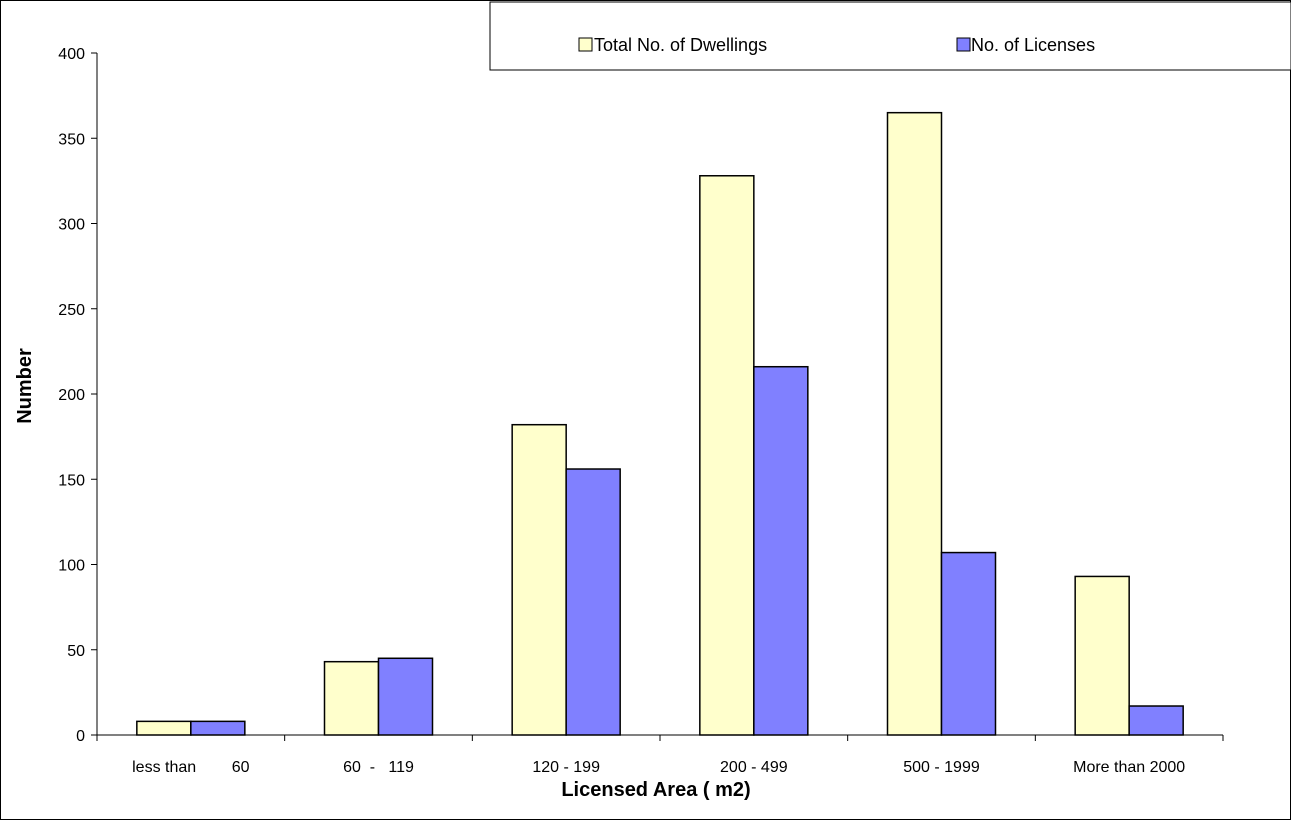  I want to click on x-axis-title: Licensed Area ( m2), so click(655, 790).